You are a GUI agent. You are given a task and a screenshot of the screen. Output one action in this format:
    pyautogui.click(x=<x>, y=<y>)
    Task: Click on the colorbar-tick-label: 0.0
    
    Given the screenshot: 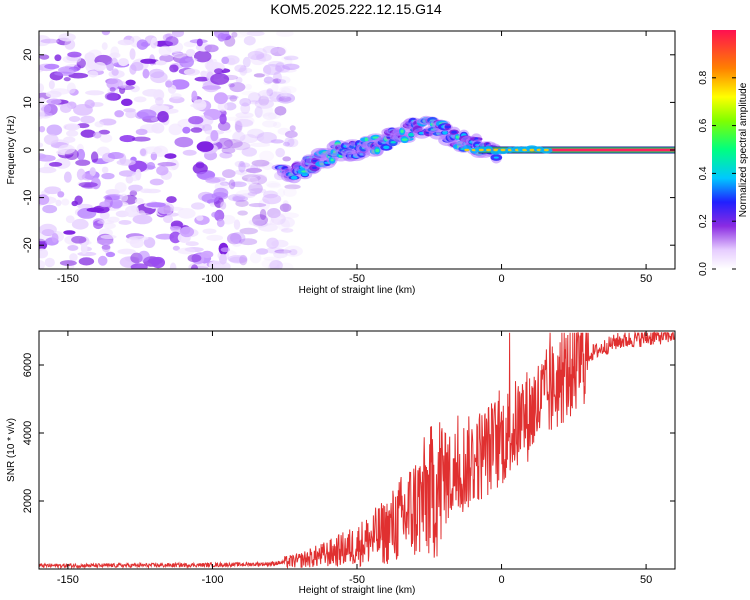 What is the action you would take?
    pyautogui.click(x=703, y=269)
    